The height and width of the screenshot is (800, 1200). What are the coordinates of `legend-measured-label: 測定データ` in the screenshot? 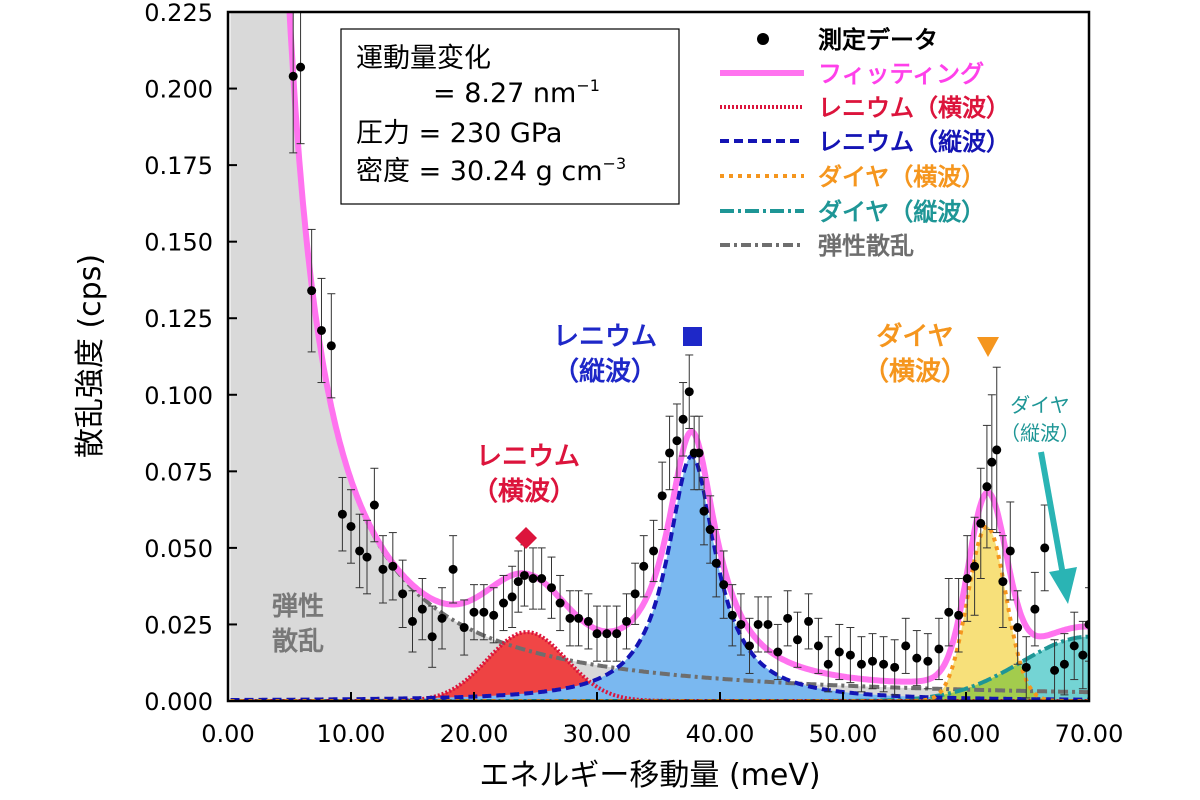 It's located at (878, 40).